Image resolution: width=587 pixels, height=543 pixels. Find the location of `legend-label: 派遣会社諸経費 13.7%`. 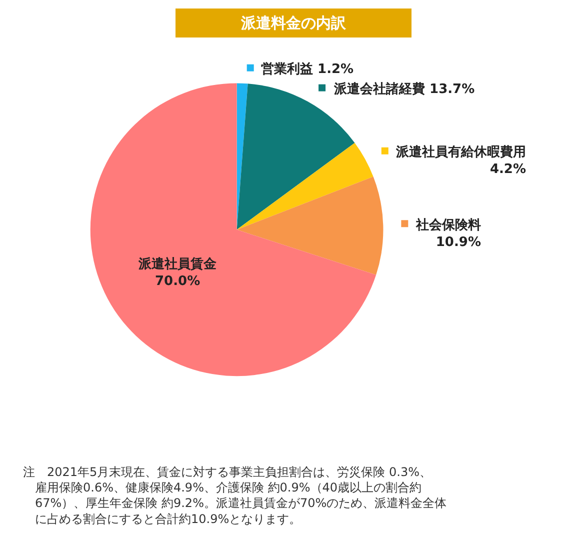

legend-label: 派遣会社諸経費 13.7% is located at coordinates (404, 89).